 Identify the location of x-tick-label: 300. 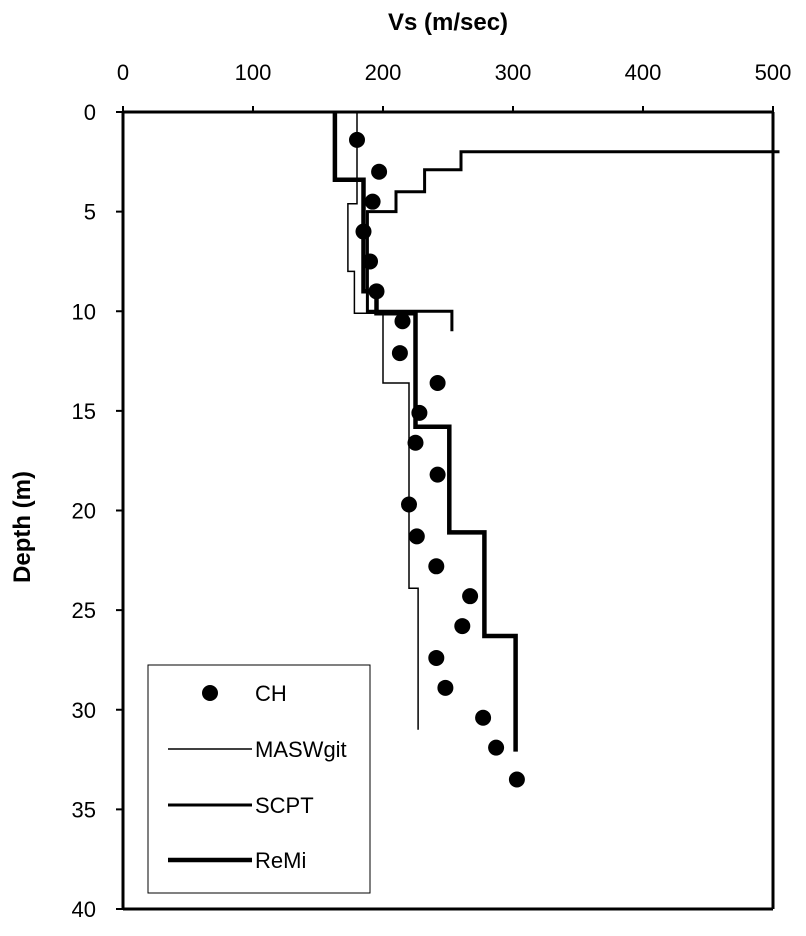
(513, 72).